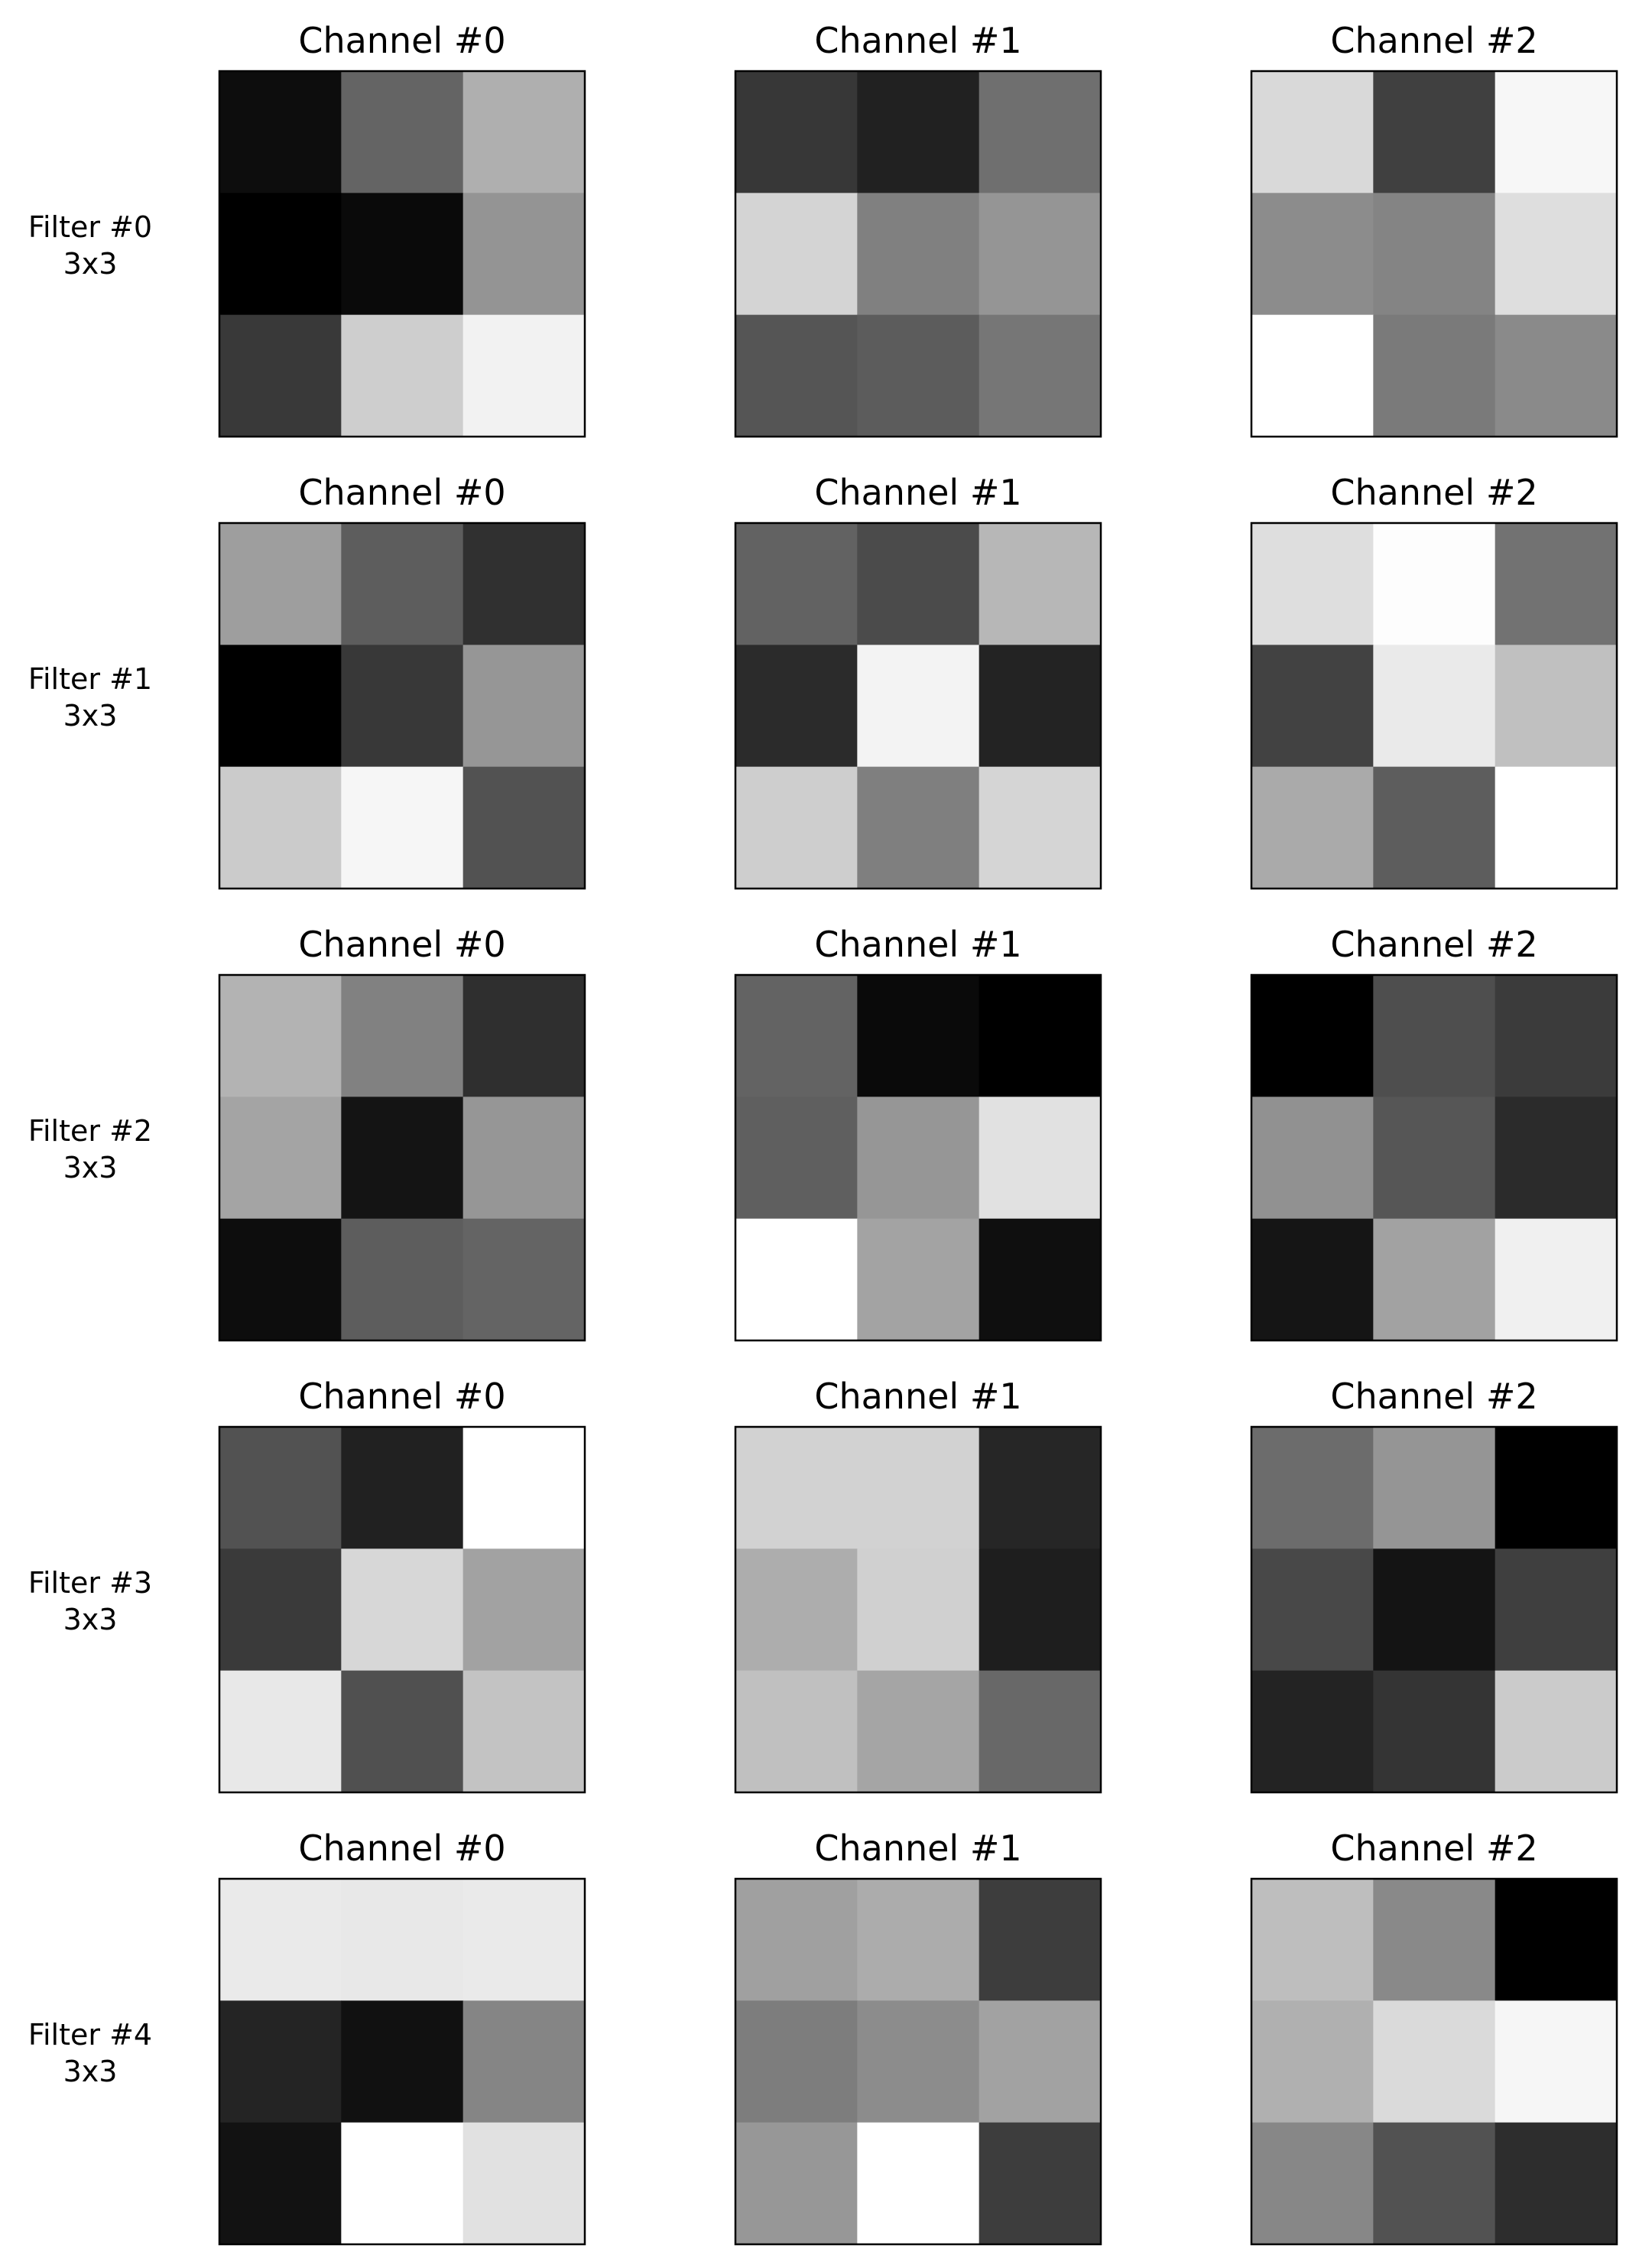 The height and width of the screenshot is (2268, 1639). Describe the element at coordinates (90, 1583) in the screenshot. I see `filter-label: Filter #3` at that location.